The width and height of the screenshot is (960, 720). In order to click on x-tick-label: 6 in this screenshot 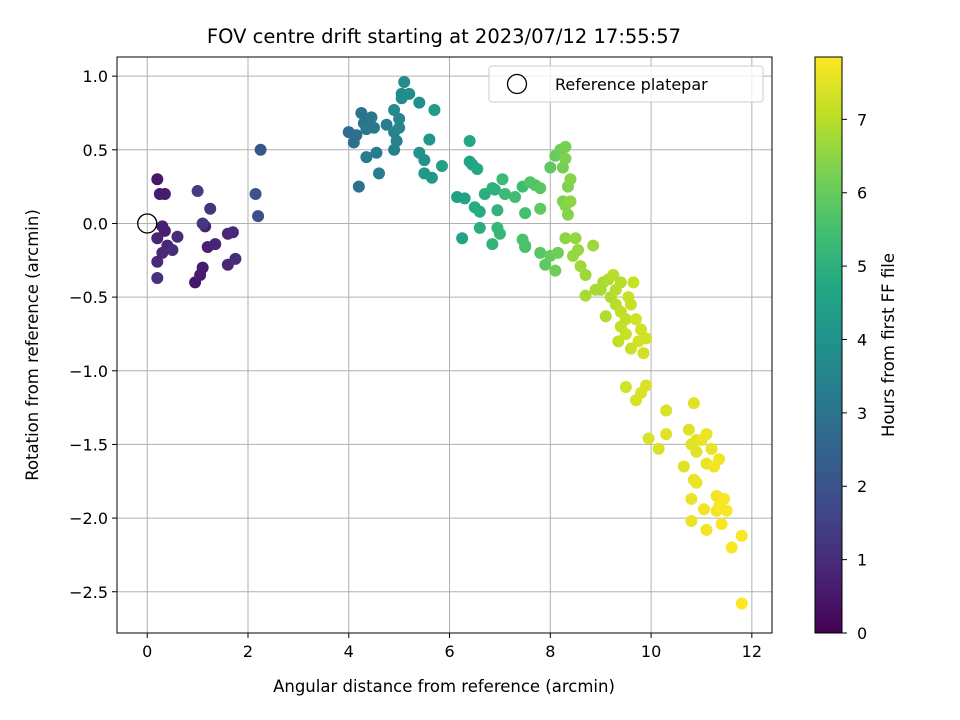, I will do `click(449, 651)`.